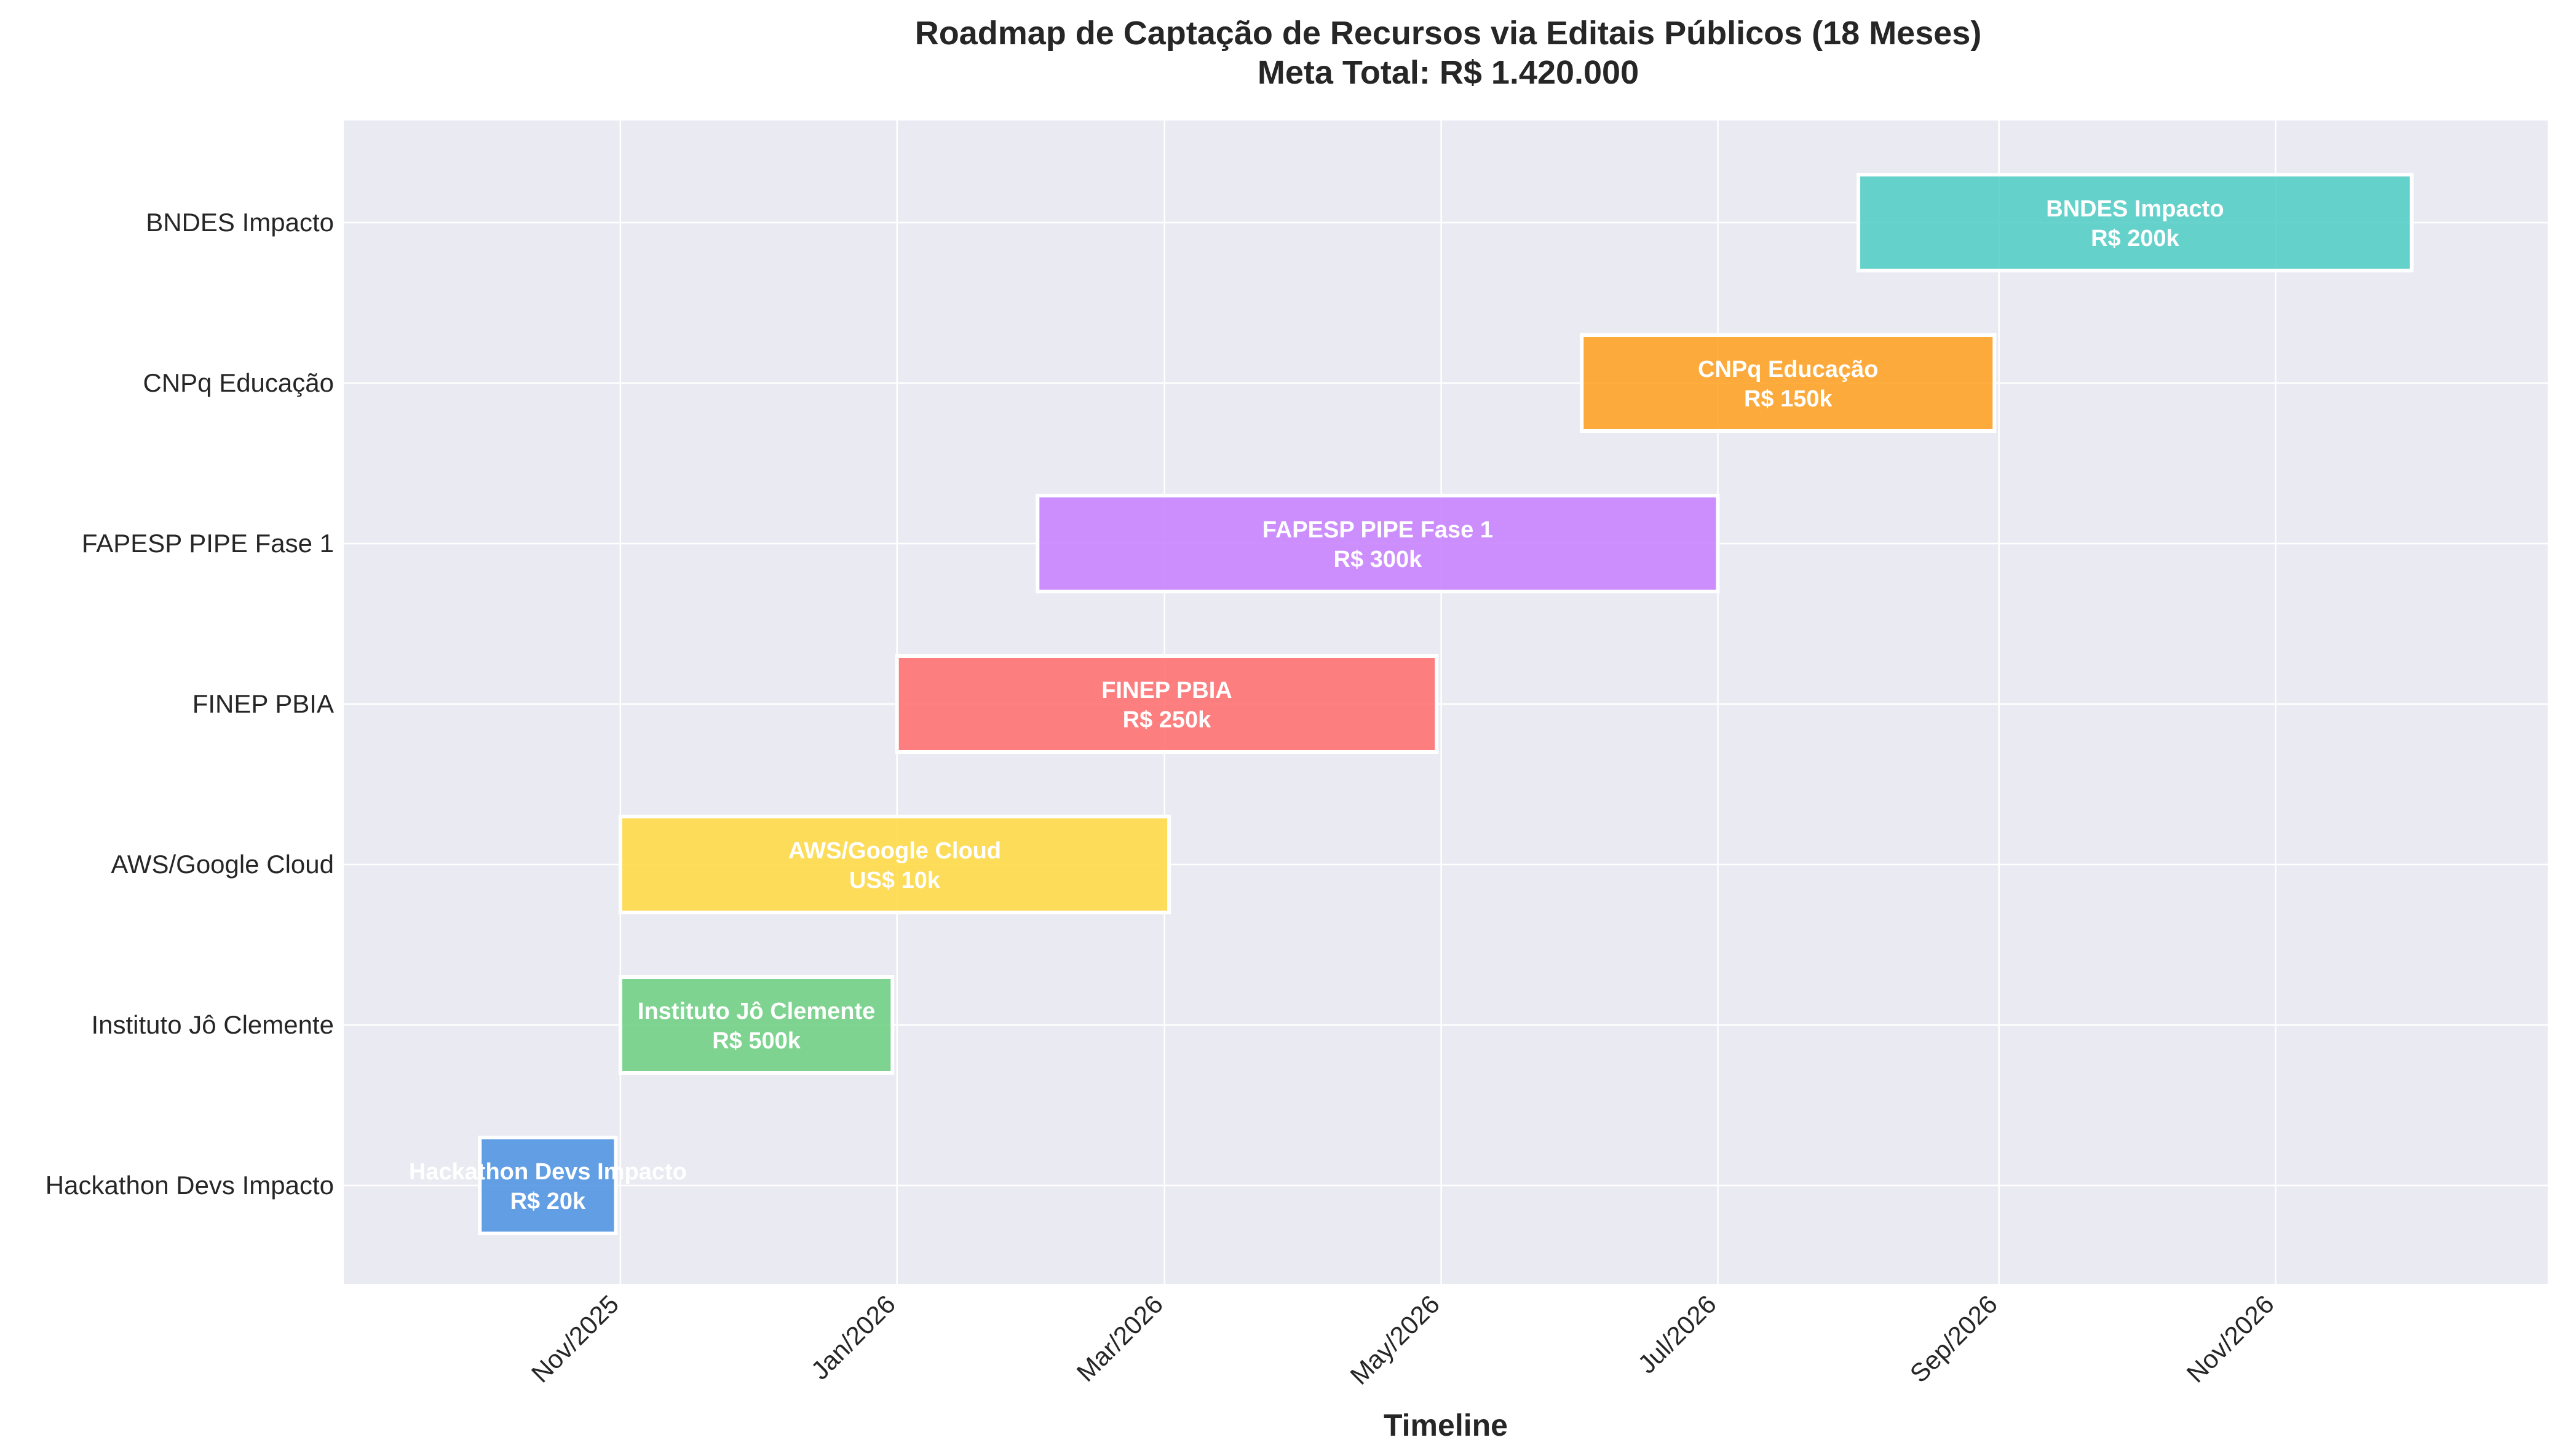 The width and height of the screenshot is (2560, 1456). I want to click on bar-label-name: CNPq Educação, so click(1789, 370).